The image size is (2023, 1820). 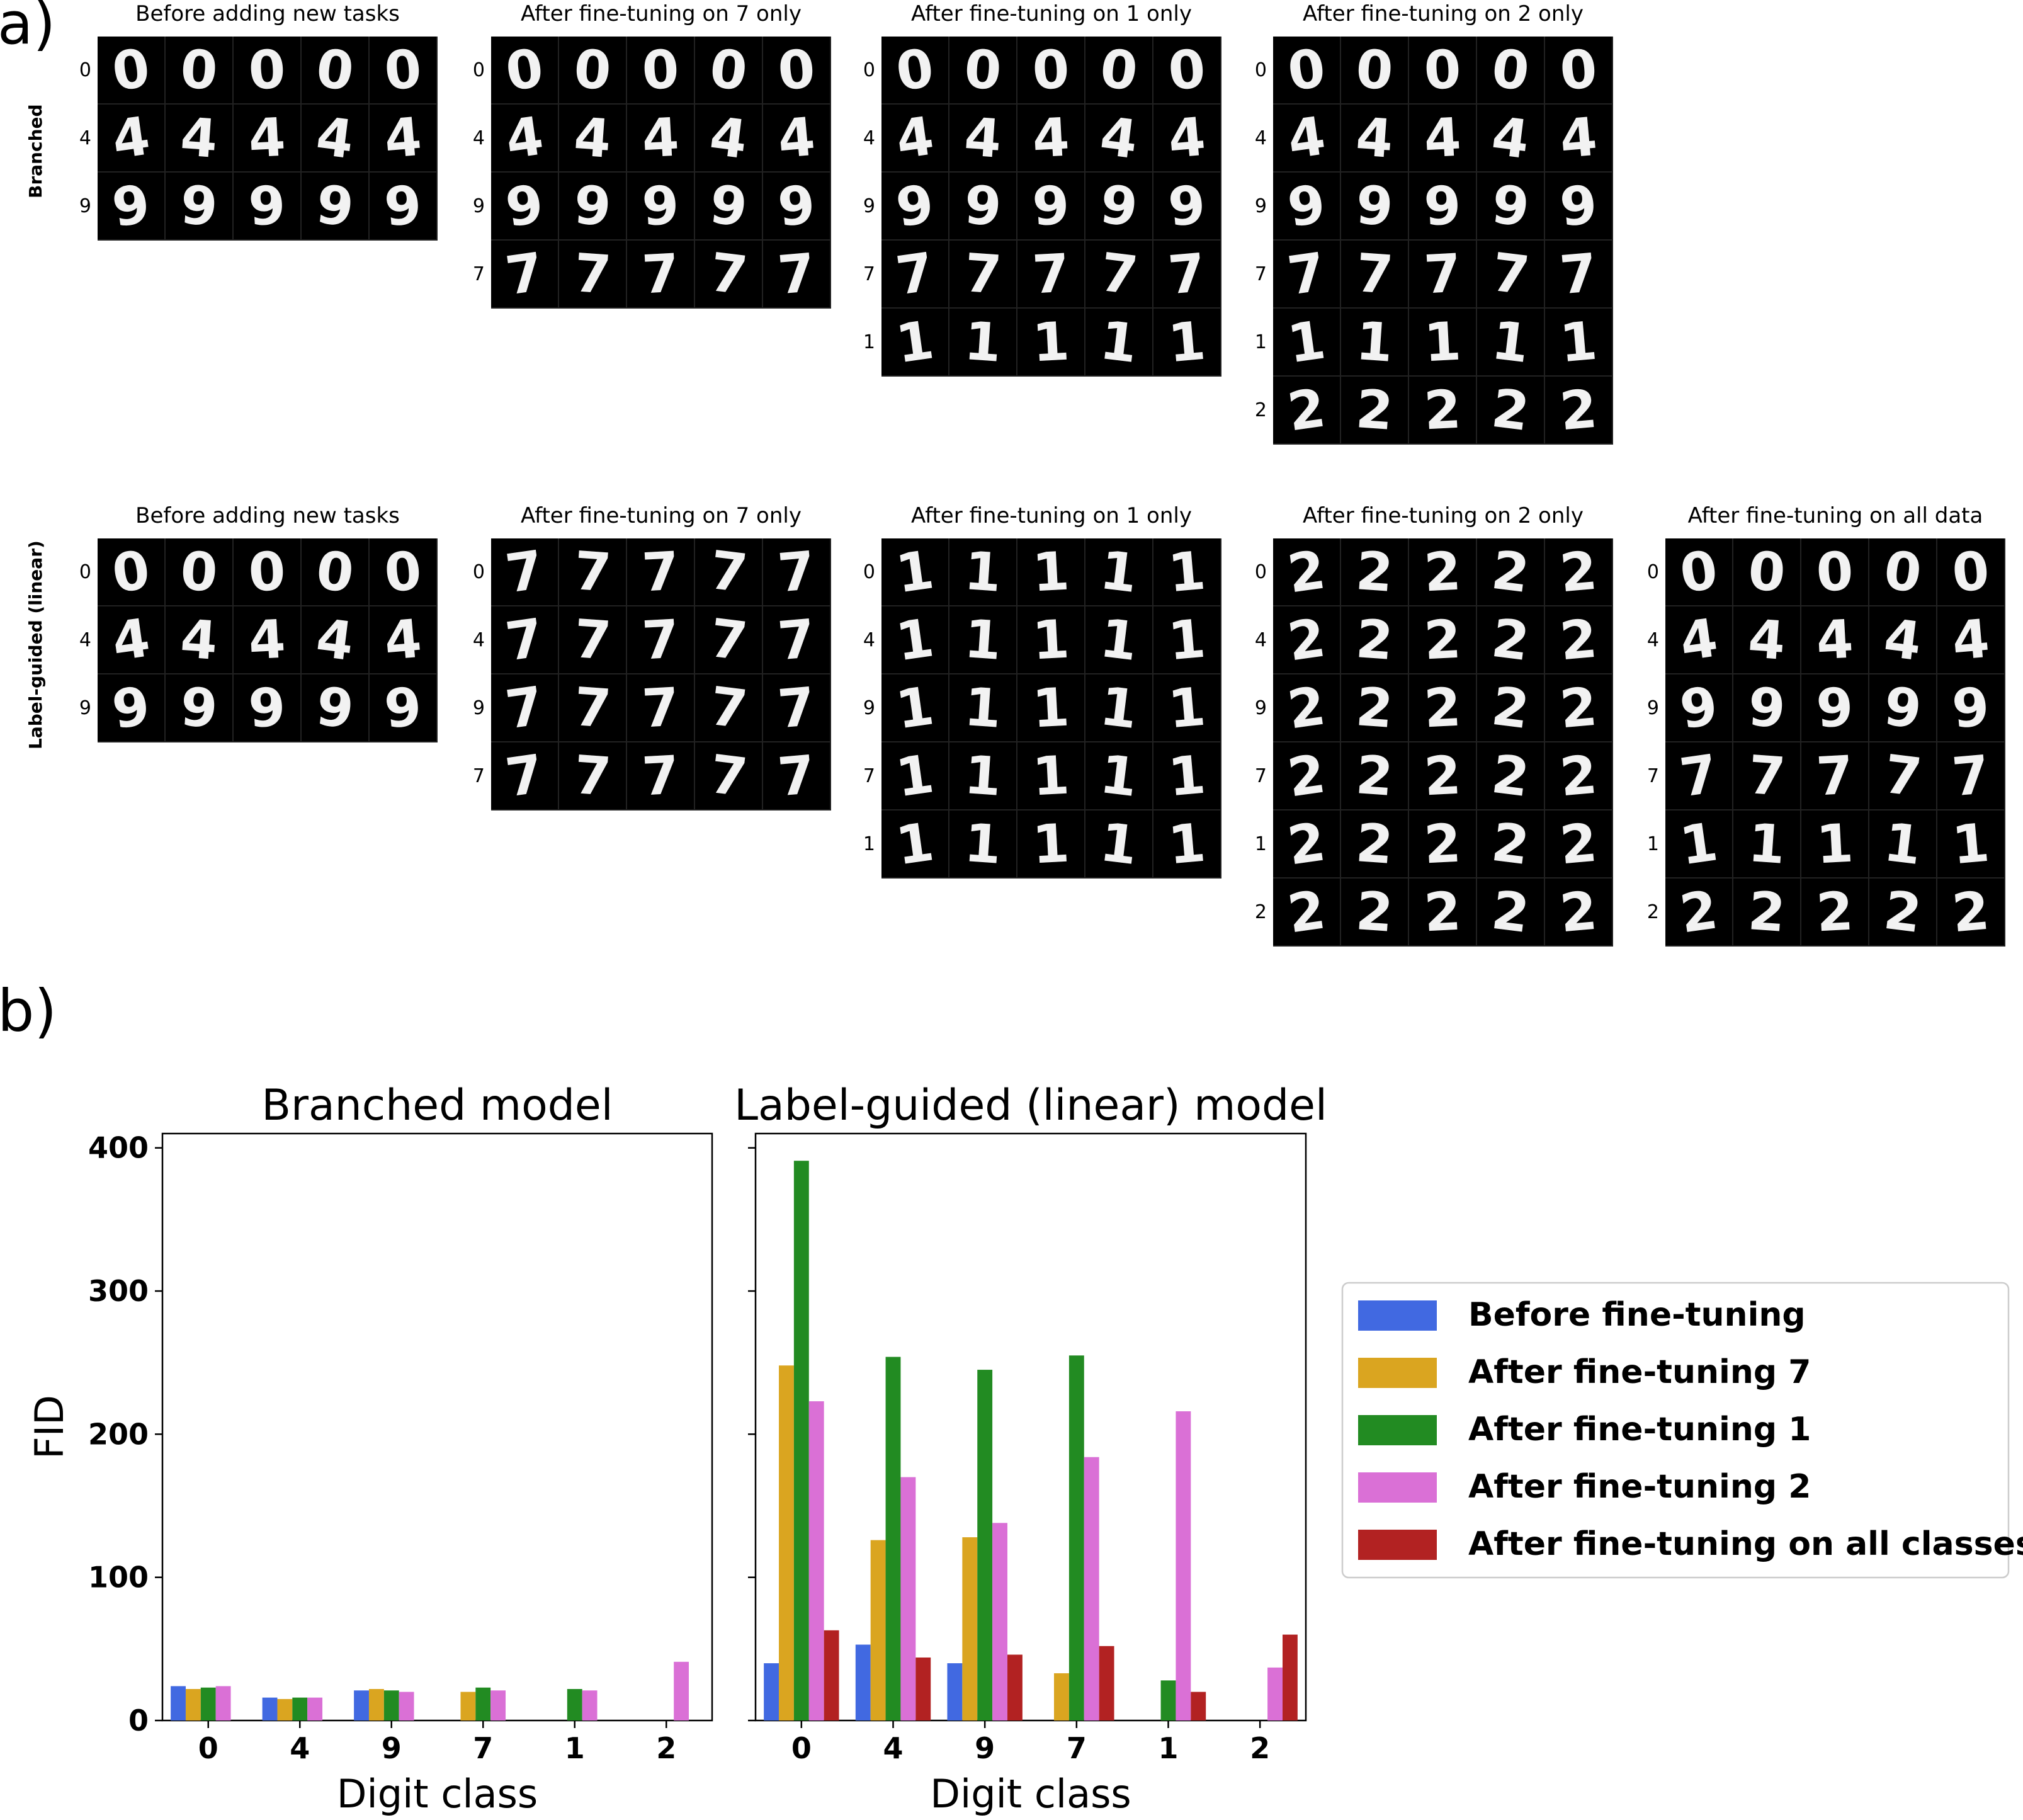 I want to click on x-tick-label: 2, so click(x=666, y=1748).